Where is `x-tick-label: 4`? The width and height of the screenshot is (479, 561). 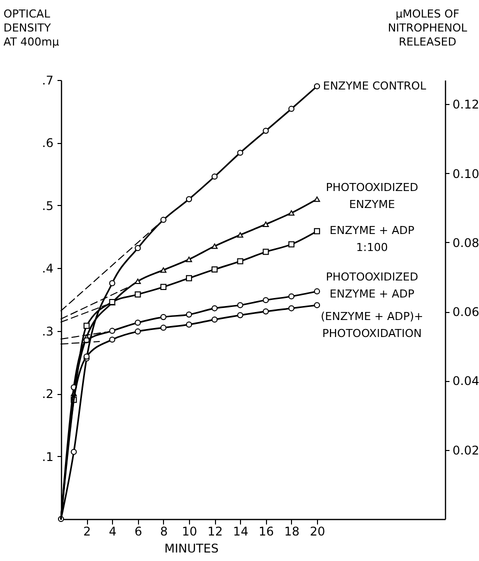 x-tick-label: 4 is located at coordinates (112, 531).